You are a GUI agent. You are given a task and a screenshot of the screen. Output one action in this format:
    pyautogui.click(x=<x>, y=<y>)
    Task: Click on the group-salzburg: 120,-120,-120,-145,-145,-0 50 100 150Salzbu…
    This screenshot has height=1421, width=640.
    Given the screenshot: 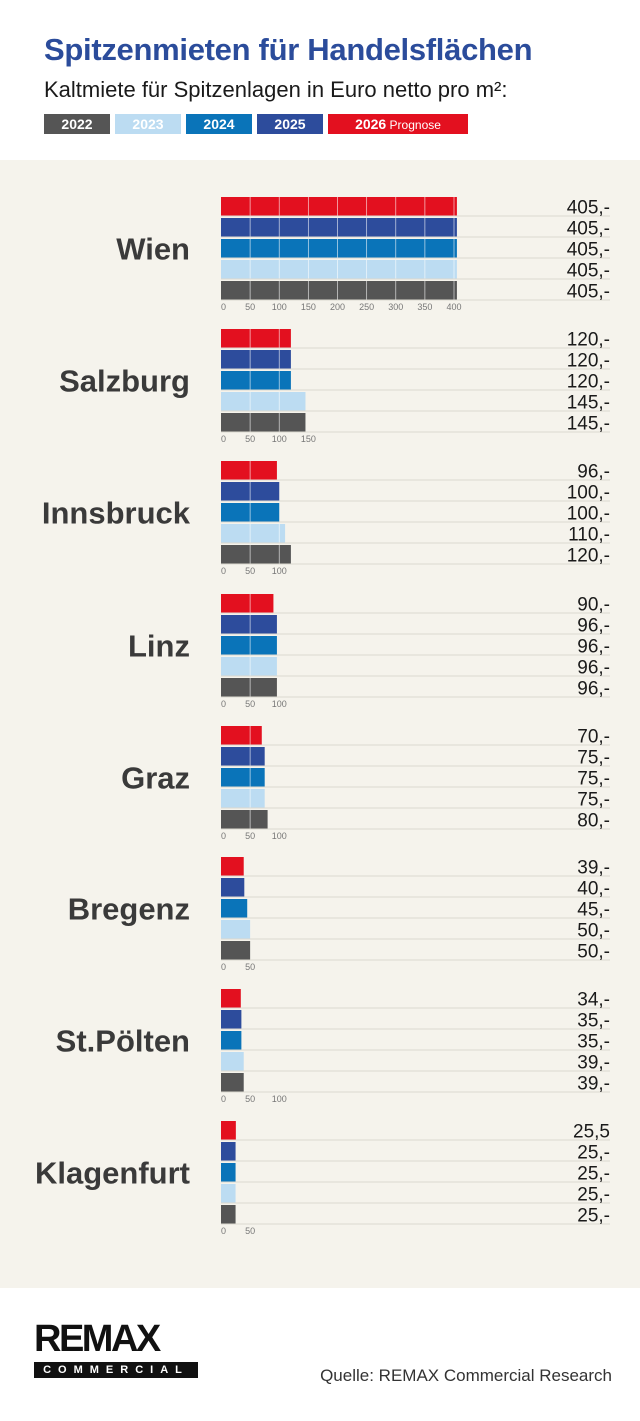 What is the action you would take?
    pyautogui.click(x=334, y=386)
    